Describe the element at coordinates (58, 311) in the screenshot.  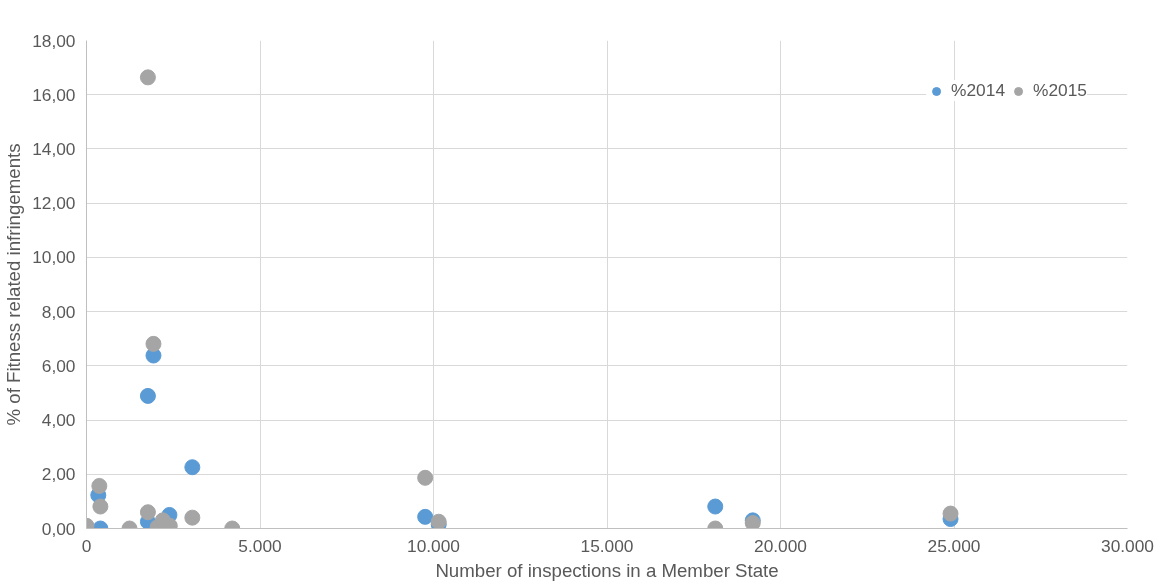
I see `y-tick-label: 8,00` at that location.